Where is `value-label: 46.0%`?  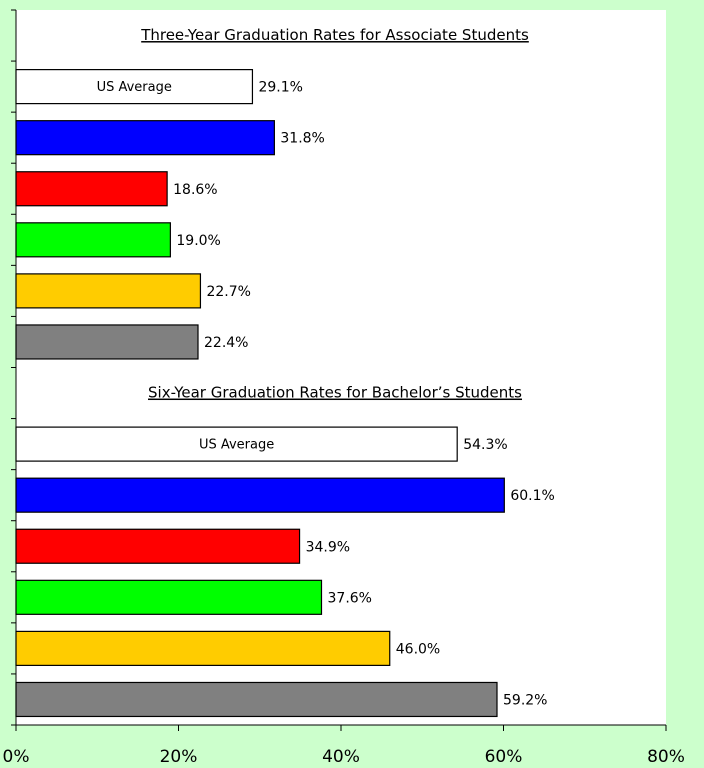
value-label: 46.0% is located at coordinates (418, 649).